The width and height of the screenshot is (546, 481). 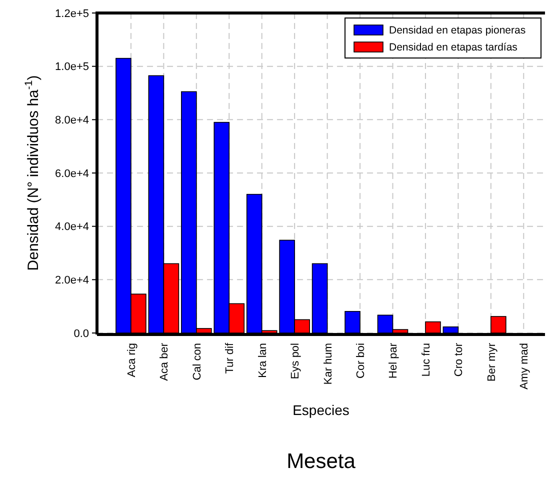 I want to click on y-tick-label: 4.0e+4, so click(x=72, y=227).